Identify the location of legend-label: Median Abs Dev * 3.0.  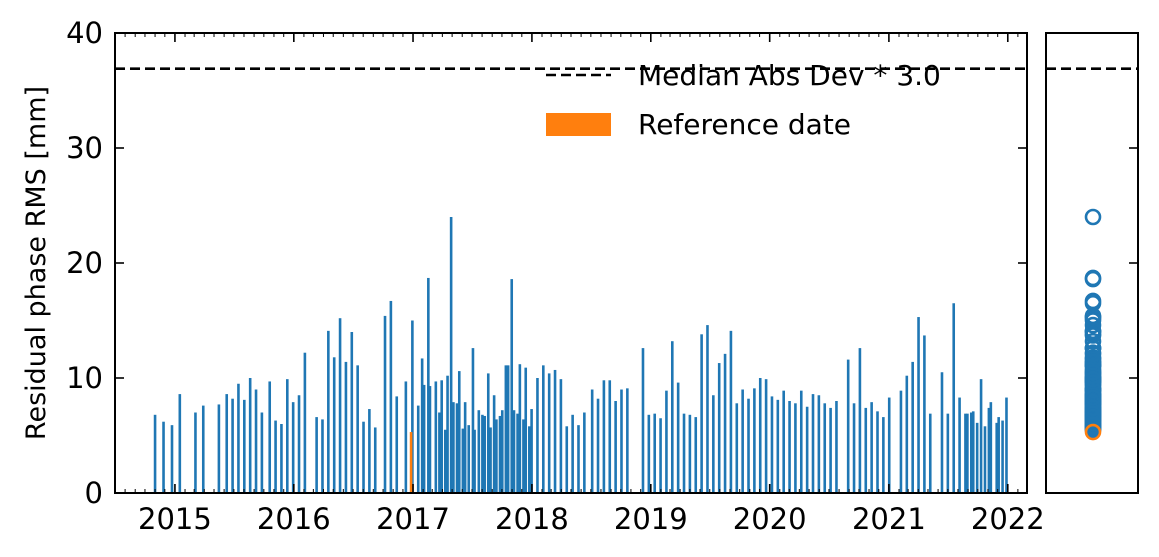
(789, 75).